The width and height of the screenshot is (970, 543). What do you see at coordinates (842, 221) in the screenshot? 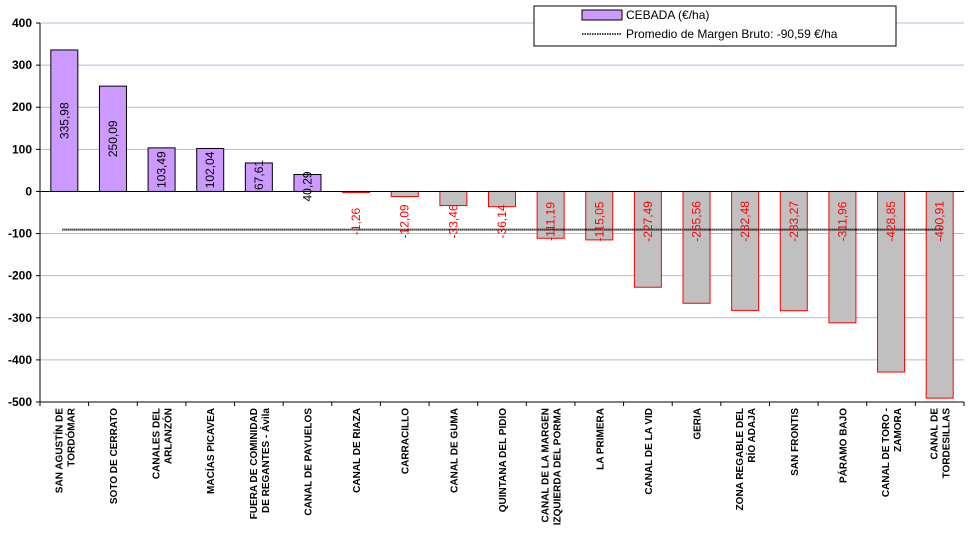
I see `data-label: -311,96` at bounding box center [842, 221].